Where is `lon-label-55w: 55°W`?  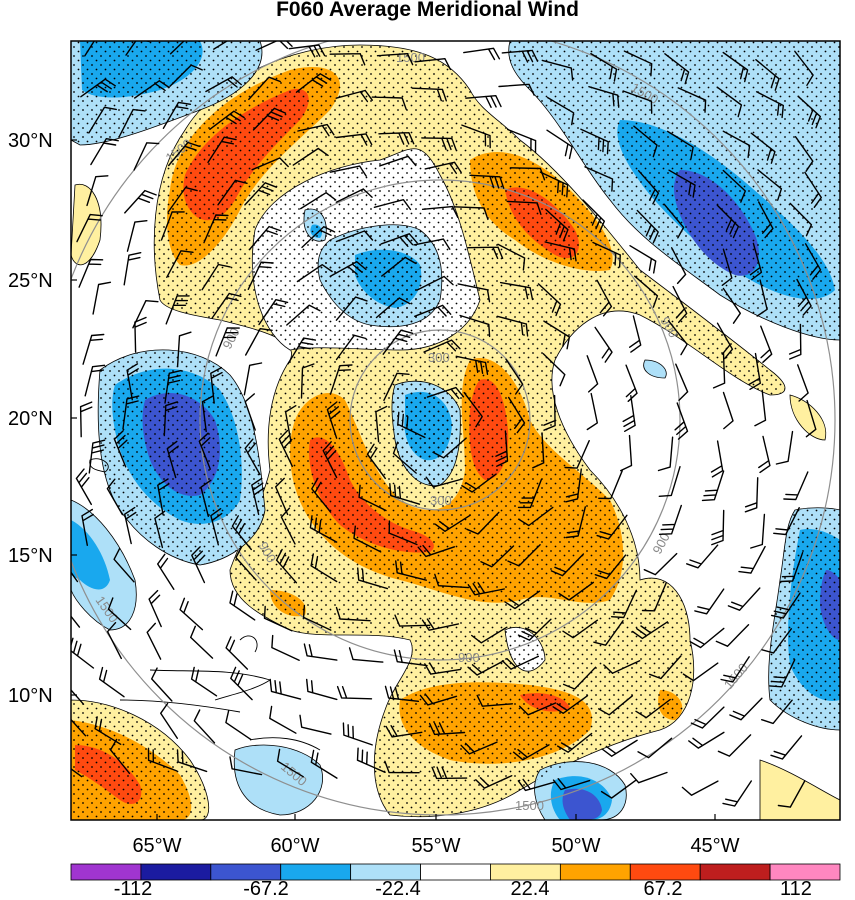
lon-label-55w: 55°W is located at coordinates (435, 846).